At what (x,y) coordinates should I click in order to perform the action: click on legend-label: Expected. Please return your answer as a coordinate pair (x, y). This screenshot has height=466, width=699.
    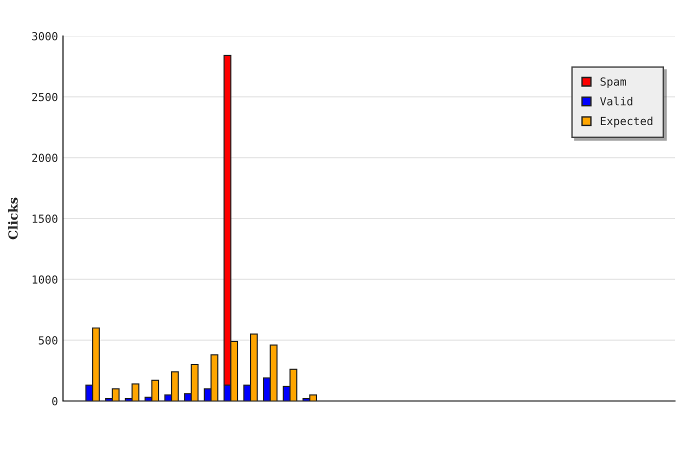
    Looking at the image, I should click on (626, 122).